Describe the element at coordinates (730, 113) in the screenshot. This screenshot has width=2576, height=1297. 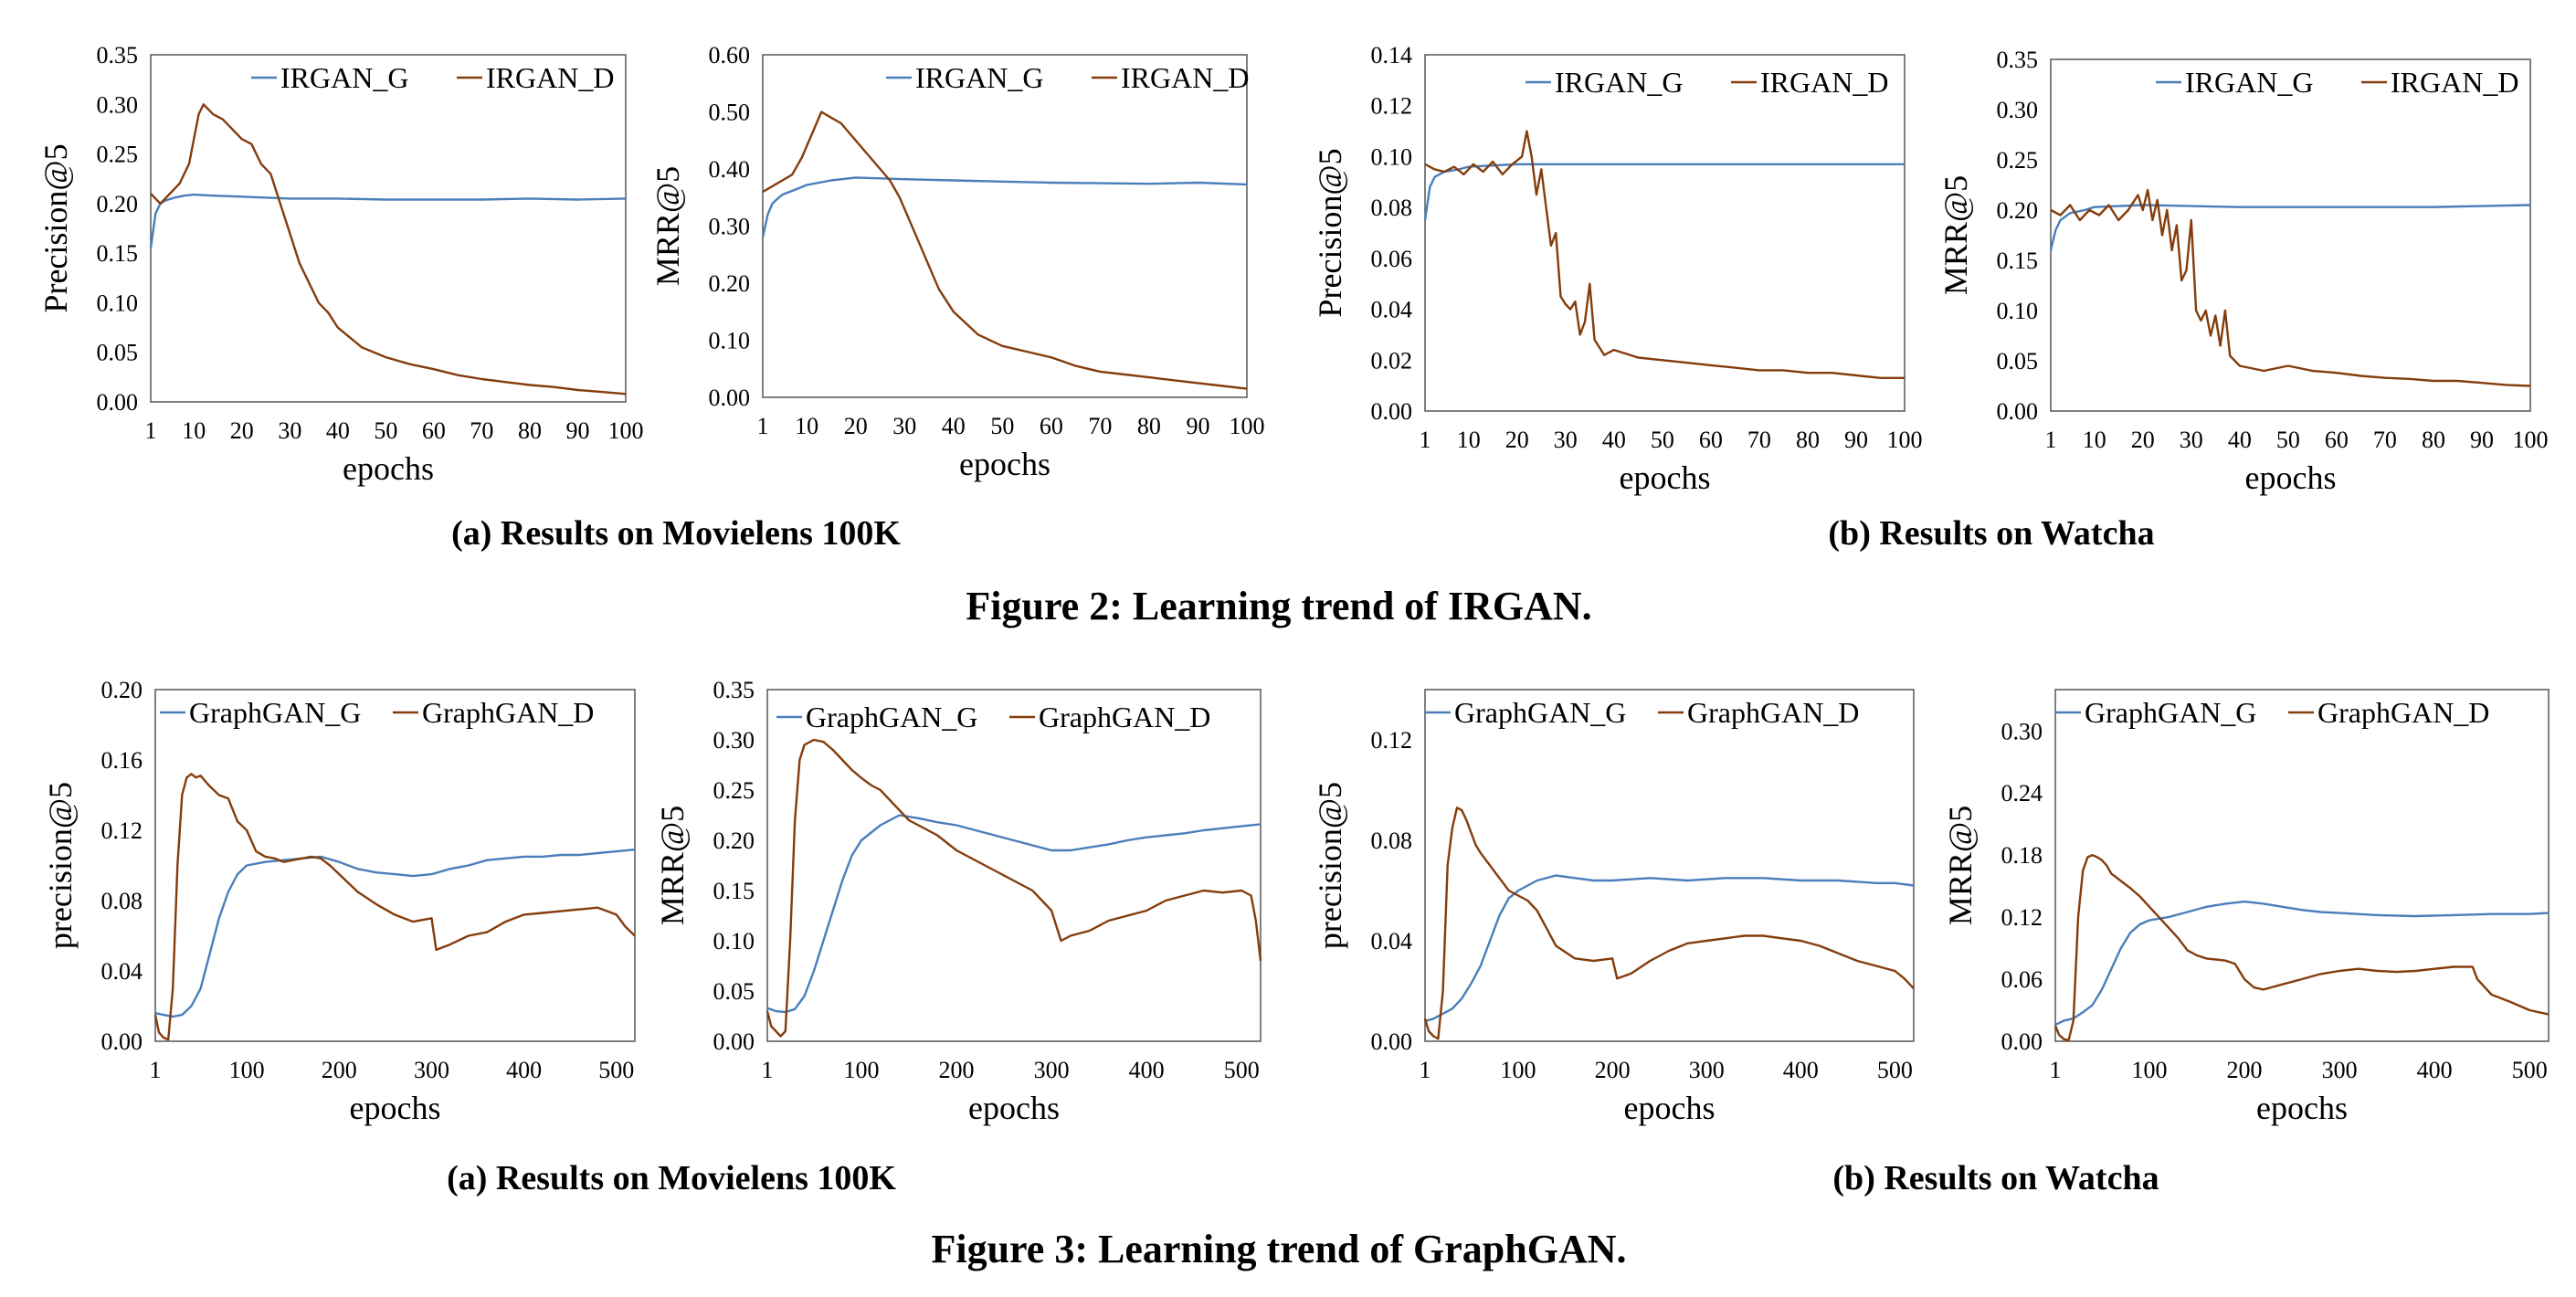
I see `y-tick-label: 0.50` at that location.